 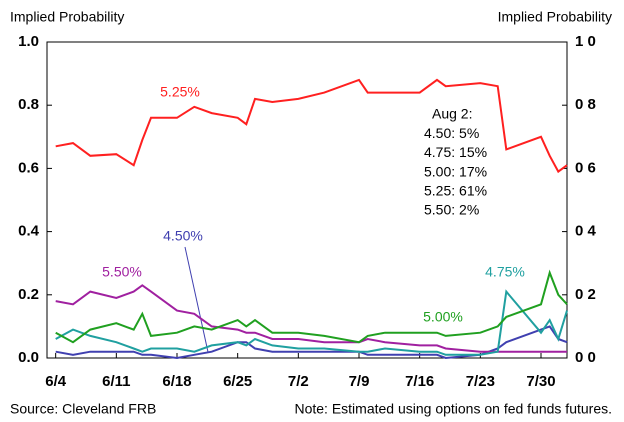 I want to click on leader-line, so click(x=196, y=299).